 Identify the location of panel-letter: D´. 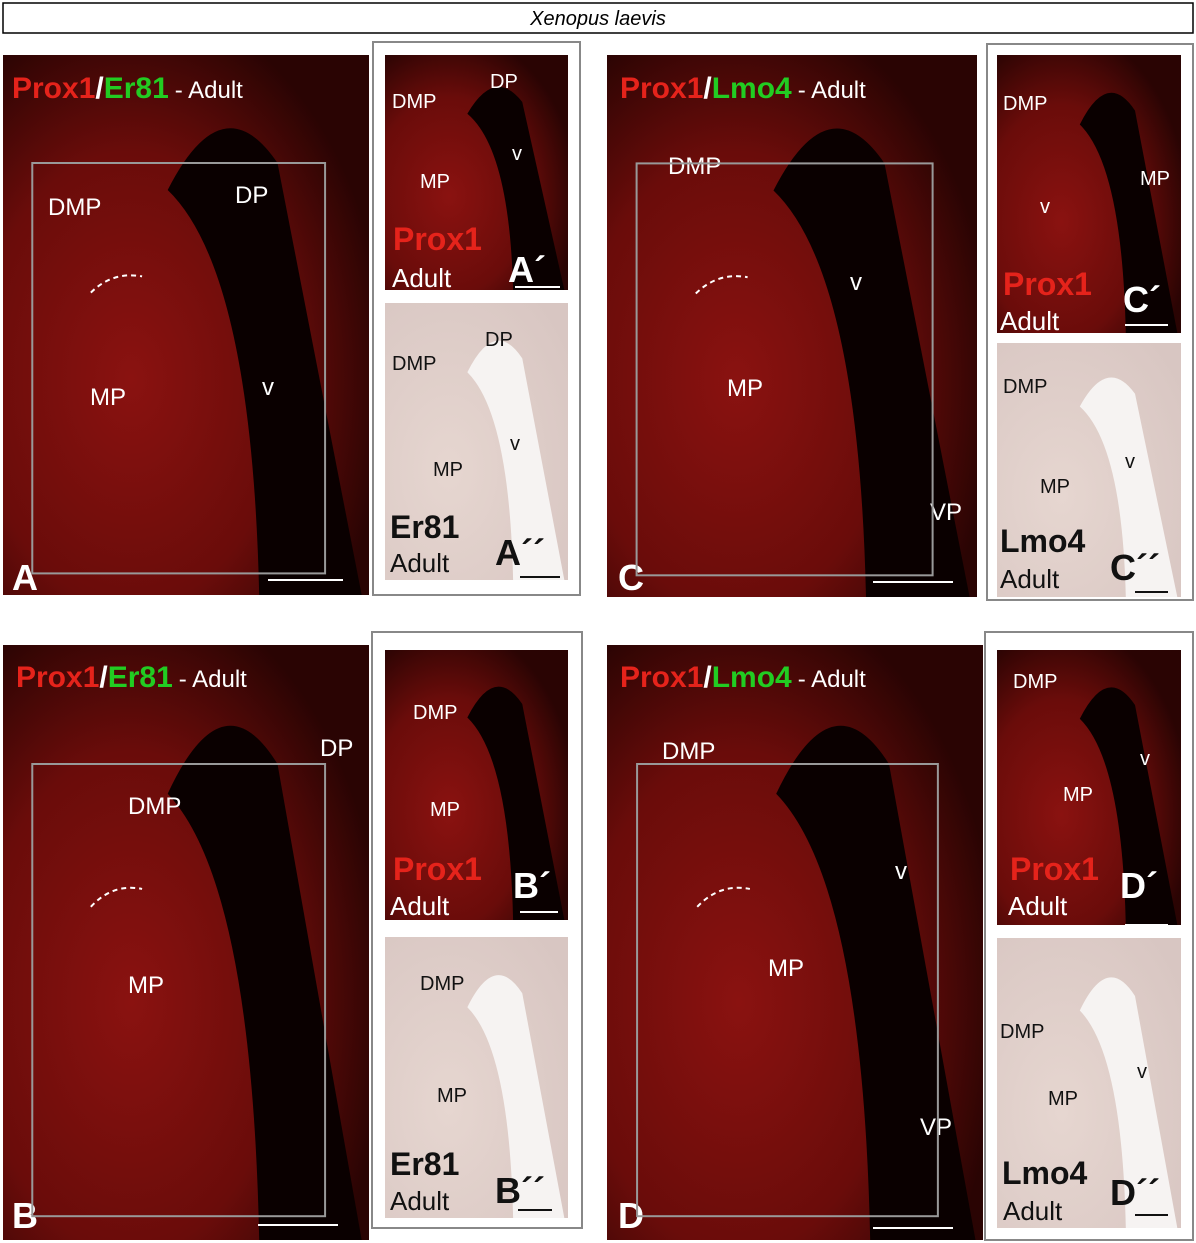
(1139, 885).